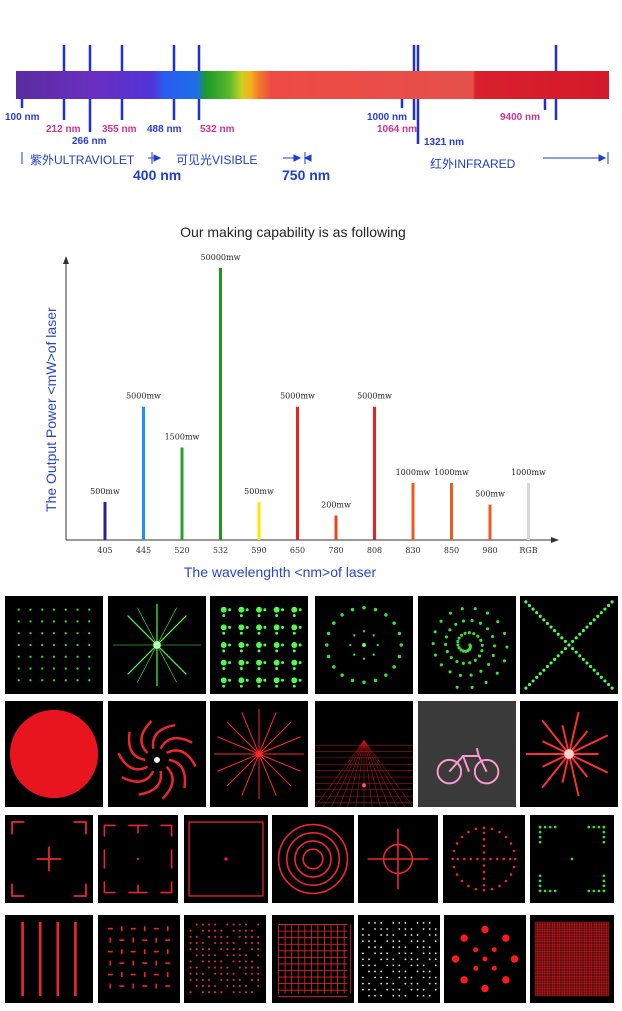 The width and height of the screenshot is (622, 1011). What do you see at coordinates (157, 754) in the screenshot?
I see `red-swirl-pattern` at bounding box center [157, 754].